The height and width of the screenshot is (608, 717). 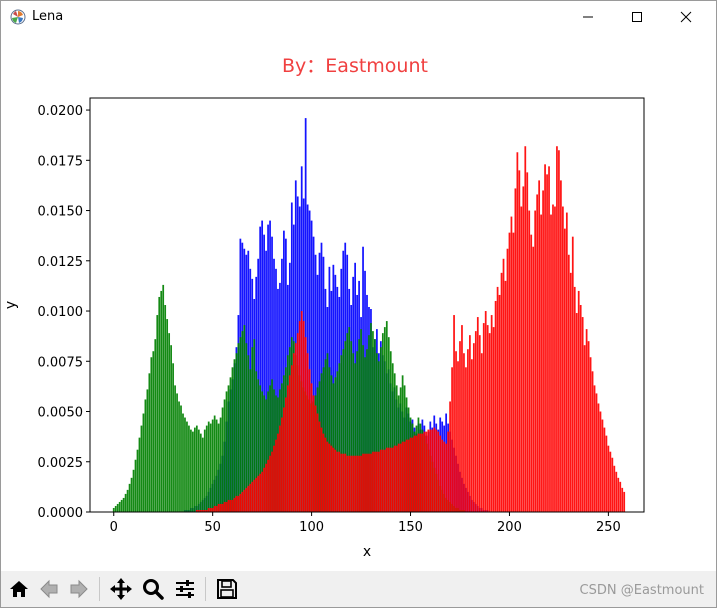 What do you see at coordinates (227, 589) in the screenshot?
I see `save-button` at bounding box center [227, 589].